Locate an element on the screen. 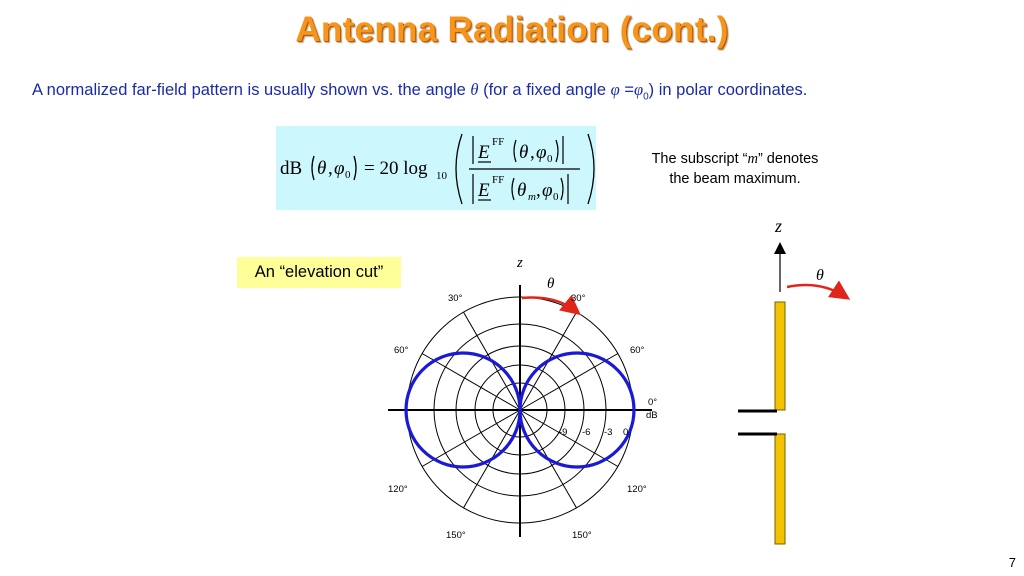  eq-coef: = 20 log is located at coordinates (396, 168).